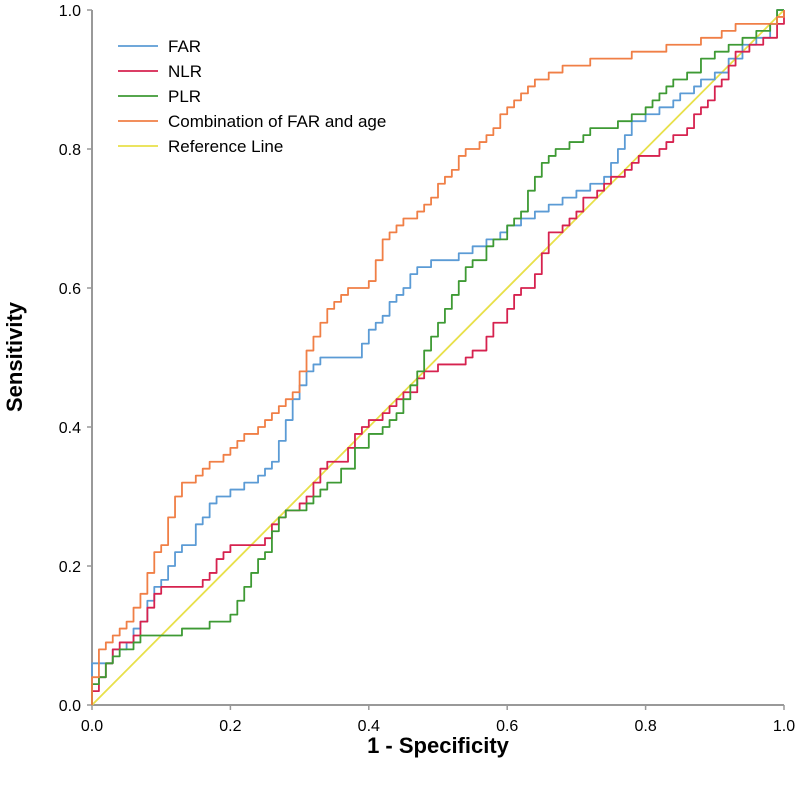  Describe the element at coordinates (784, 726) in the screenshot. I see `x-tick-label: 1.0` at that location.